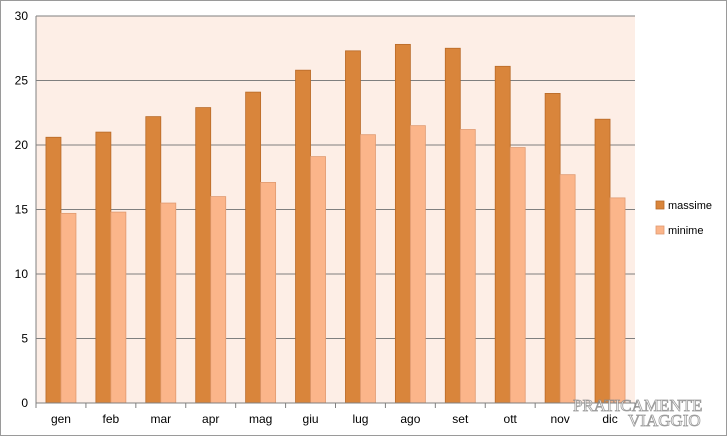 The image size is (727, 437). Describe the element at coordinates (452, 225) in the screenshot. I see `bar-massime-set` at that location.